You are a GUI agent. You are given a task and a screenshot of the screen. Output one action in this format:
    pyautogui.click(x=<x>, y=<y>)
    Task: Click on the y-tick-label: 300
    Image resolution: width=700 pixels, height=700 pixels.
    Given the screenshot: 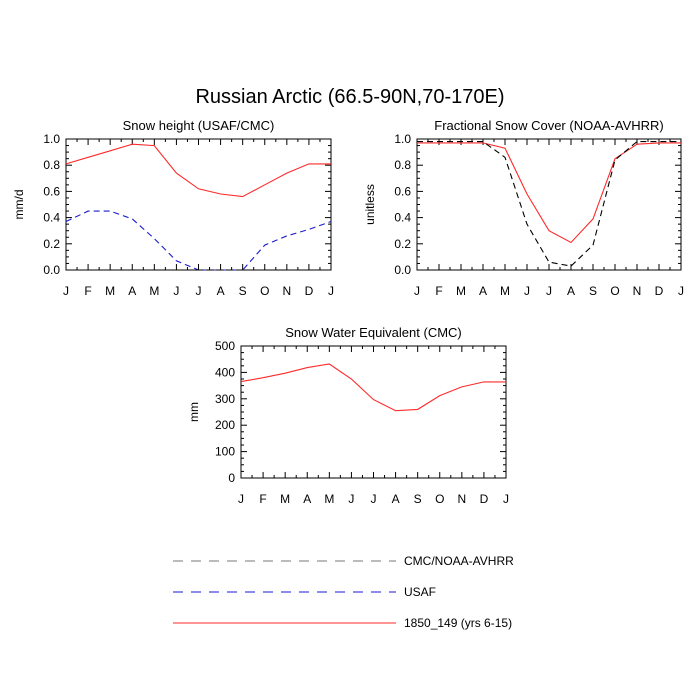 What is the action you would take?
    pyautogui.click(x=225, y=399)
    